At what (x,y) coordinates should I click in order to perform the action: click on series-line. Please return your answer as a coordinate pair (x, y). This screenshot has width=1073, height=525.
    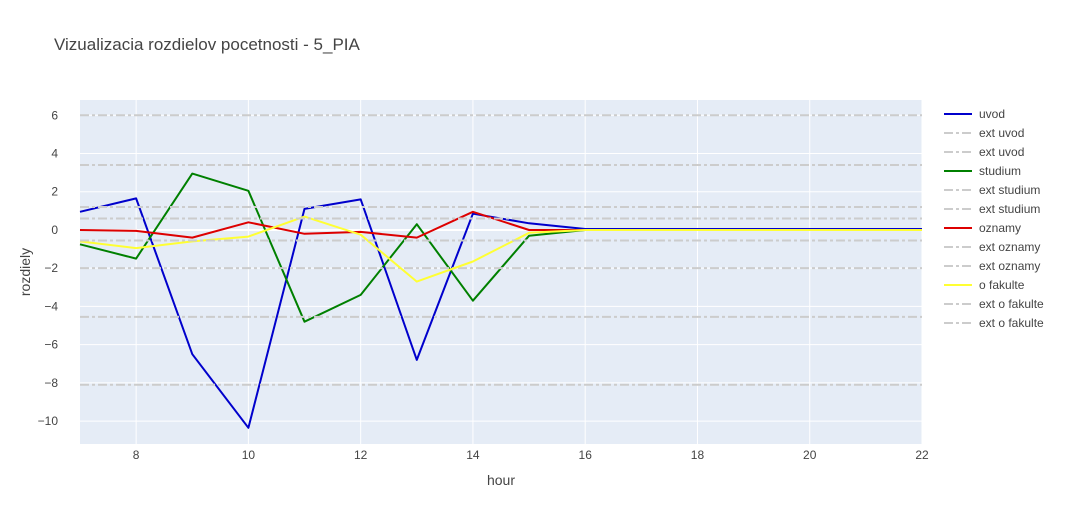
    Looking at the image, I should click on (500, 249).